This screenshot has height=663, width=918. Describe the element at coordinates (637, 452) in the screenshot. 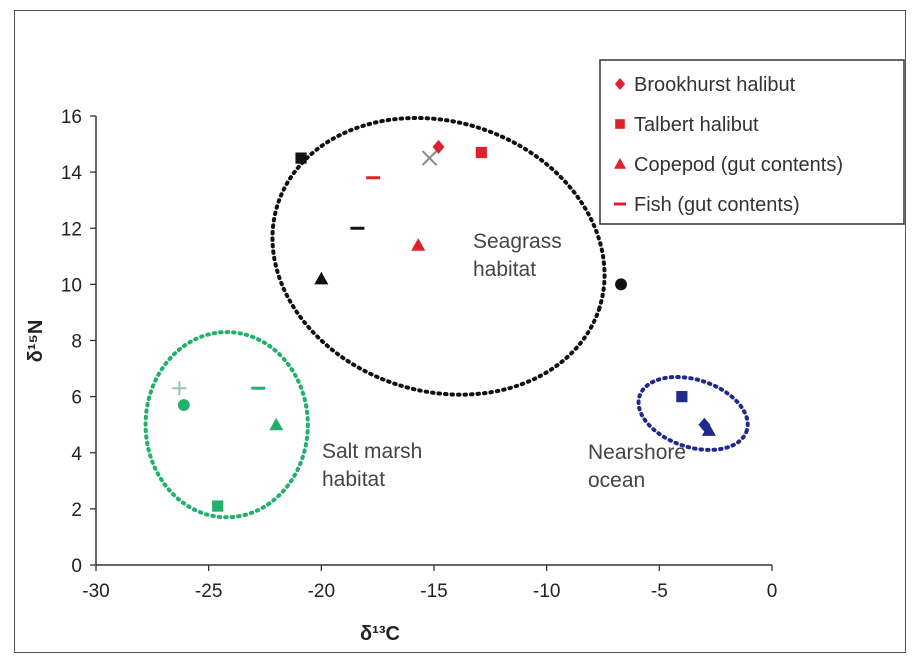

I see `region-label: Nearshore` at that location.